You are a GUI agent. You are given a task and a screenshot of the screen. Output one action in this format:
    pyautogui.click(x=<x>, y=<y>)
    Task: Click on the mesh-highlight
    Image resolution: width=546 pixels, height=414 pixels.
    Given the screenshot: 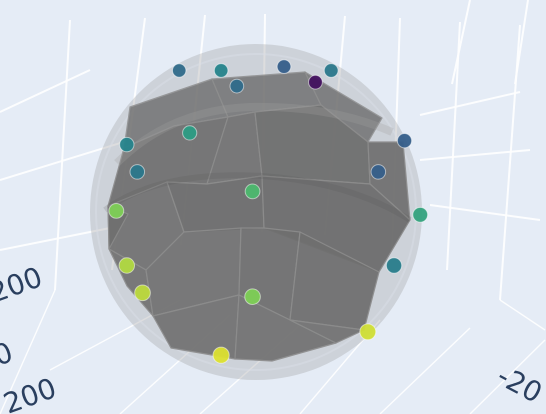 What is the action you would take?
    pyautogui.click(x=254, y=134)
    